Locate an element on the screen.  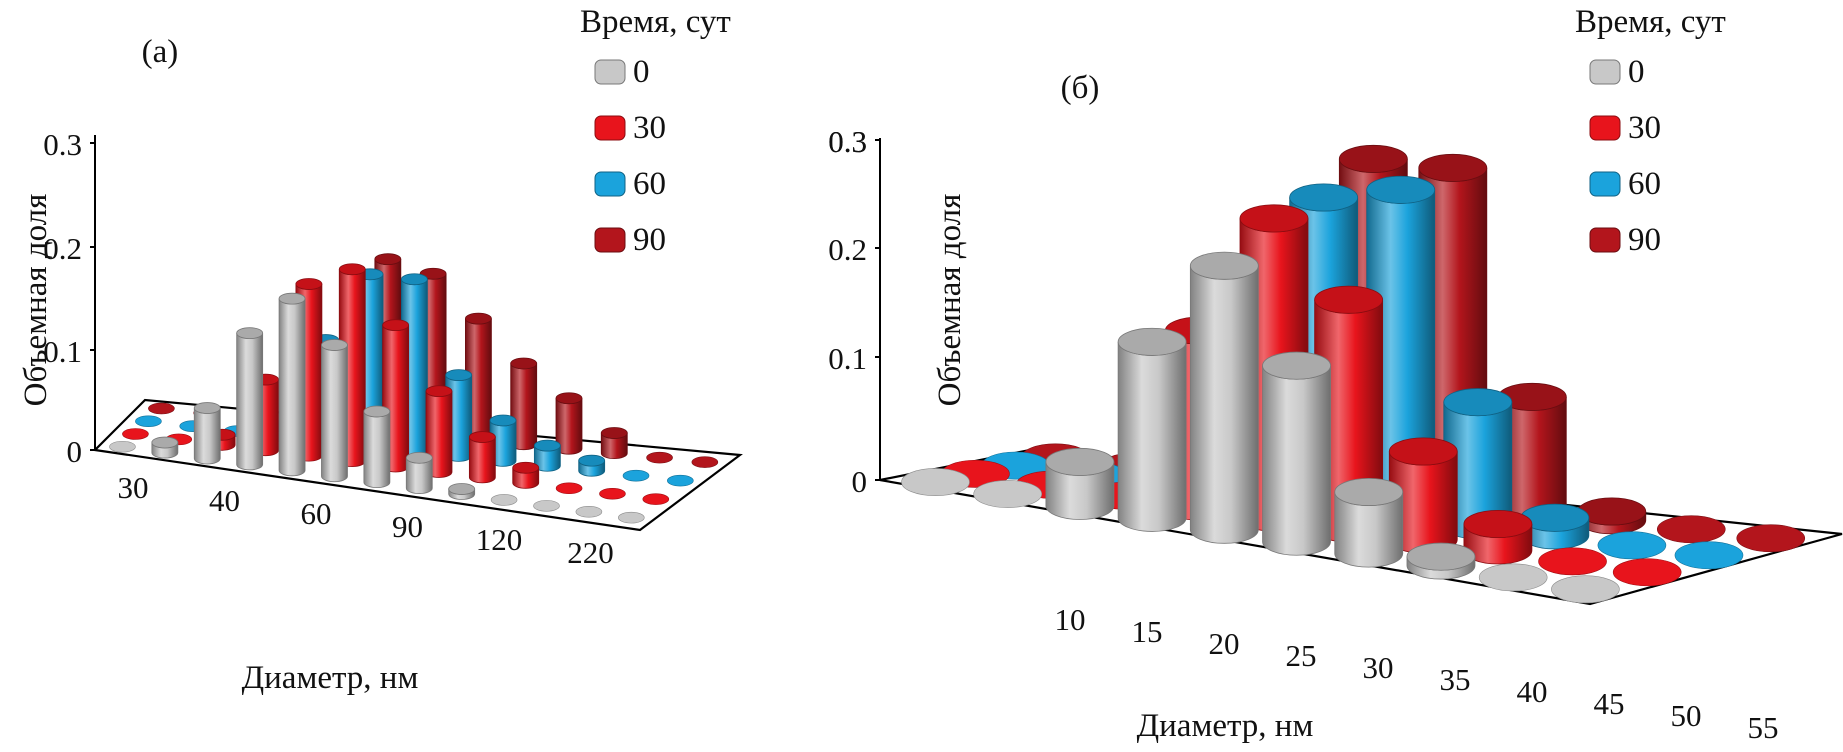
x-tick-label: 10 is located at coordinates (1070, 619).